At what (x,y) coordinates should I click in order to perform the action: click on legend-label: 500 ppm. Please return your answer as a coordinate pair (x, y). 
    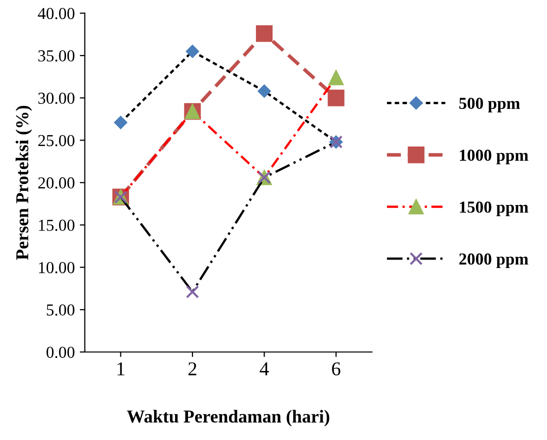
    Looking at the image, I should click on (489, 105).